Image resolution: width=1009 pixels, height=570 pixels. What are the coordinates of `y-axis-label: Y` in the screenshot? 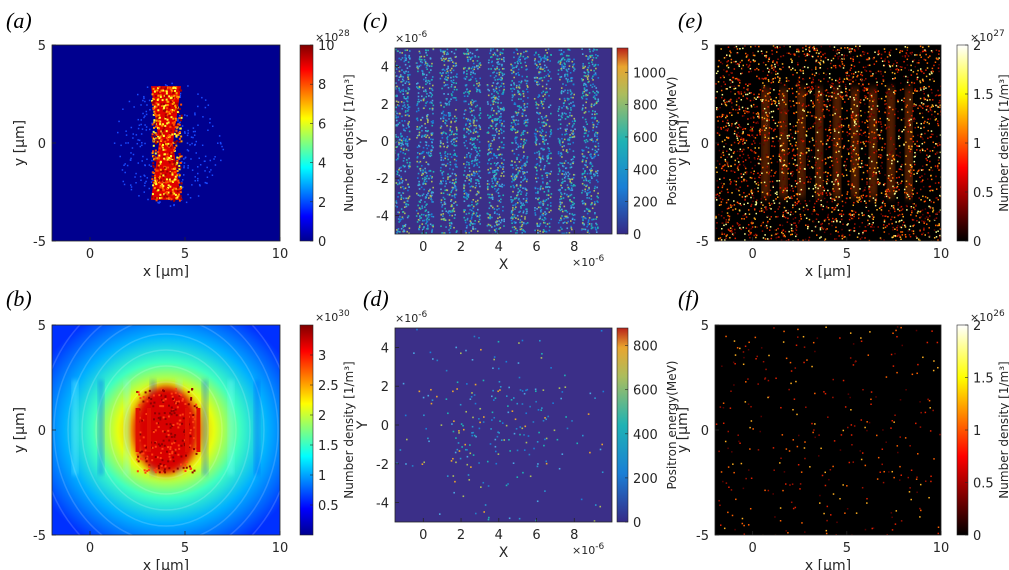 It's located at (363, 425).